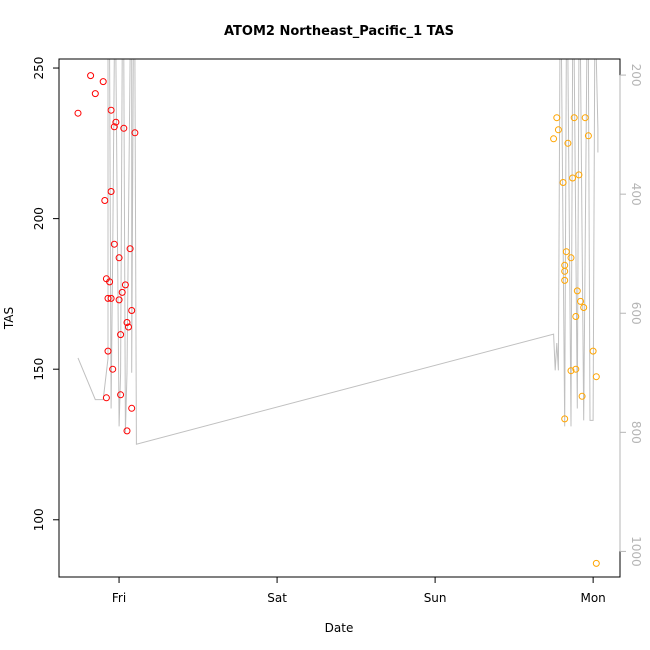 The height and width of the screenshot is (650, 650). What do you see at coordinates (106, 253) in the screenshot?
I see `series-1-points` at bounding box center [106, 253].